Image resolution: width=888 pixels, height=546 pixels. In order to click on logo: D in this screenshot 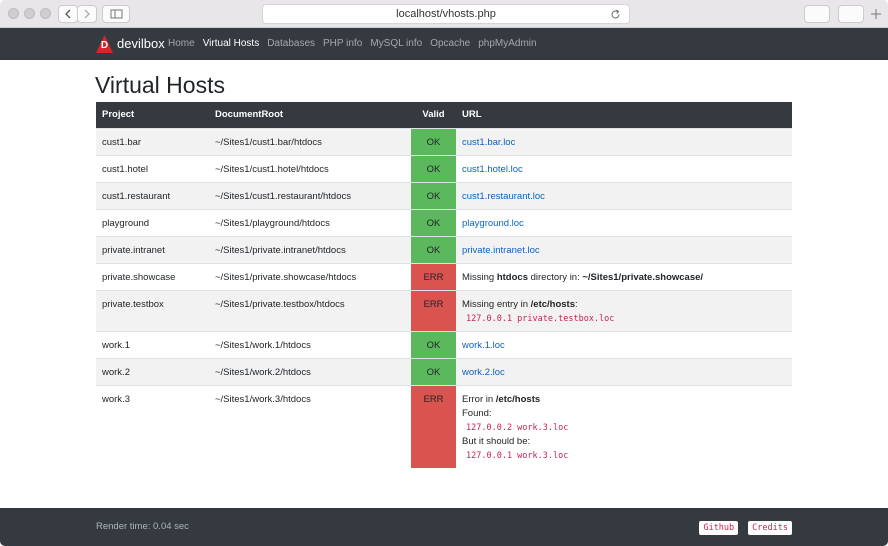, I will do `click(104, 44)`.